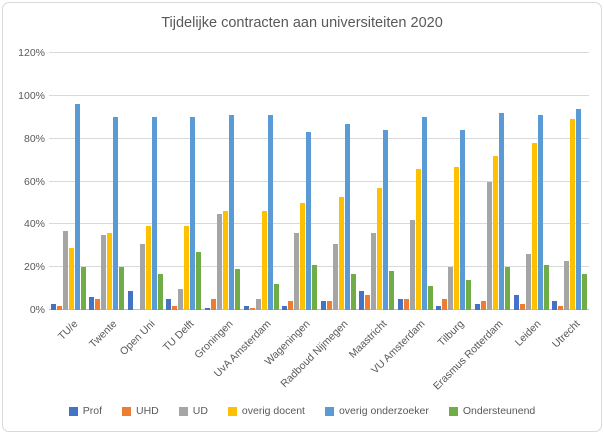 This screenshot has height=434, width=604. Describe the element at coordinates (92, 411) in the screenshot. I see `legend-label: Prof` at that location.